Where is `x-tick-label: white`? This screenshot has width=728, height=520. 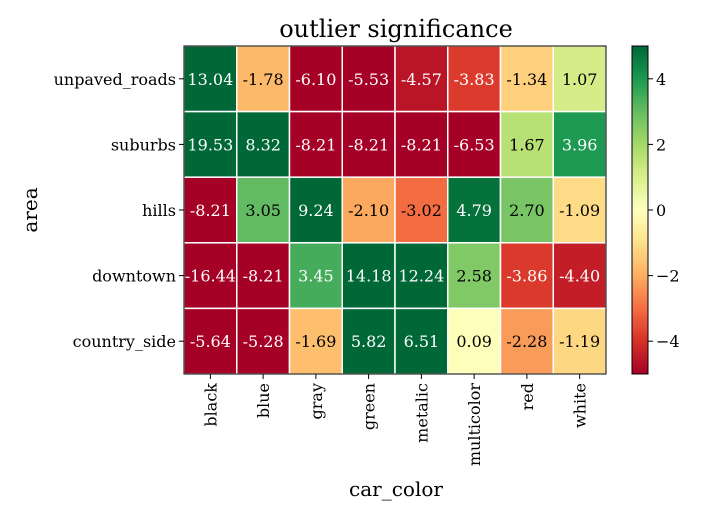 x-tick-label: white is located at coordinates (580, 405).